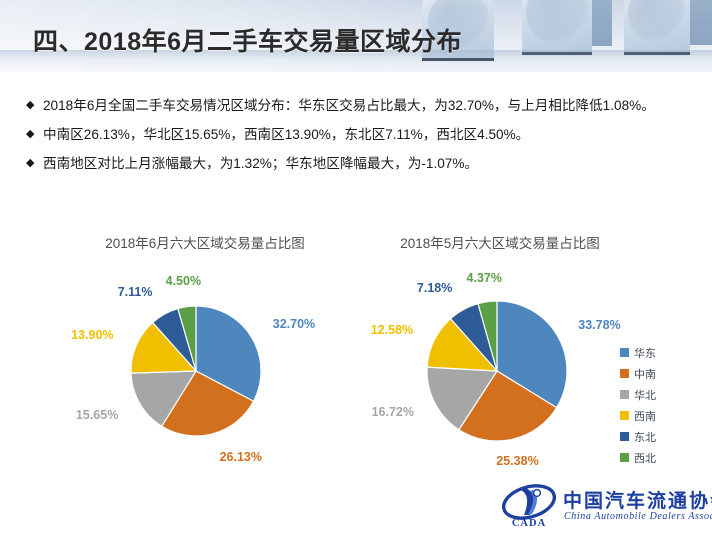 This screenshot has width=712, height=534. Describe the element at coordinates (645, 374) in the screenshot. I see `legend-label: 中南` at that location.